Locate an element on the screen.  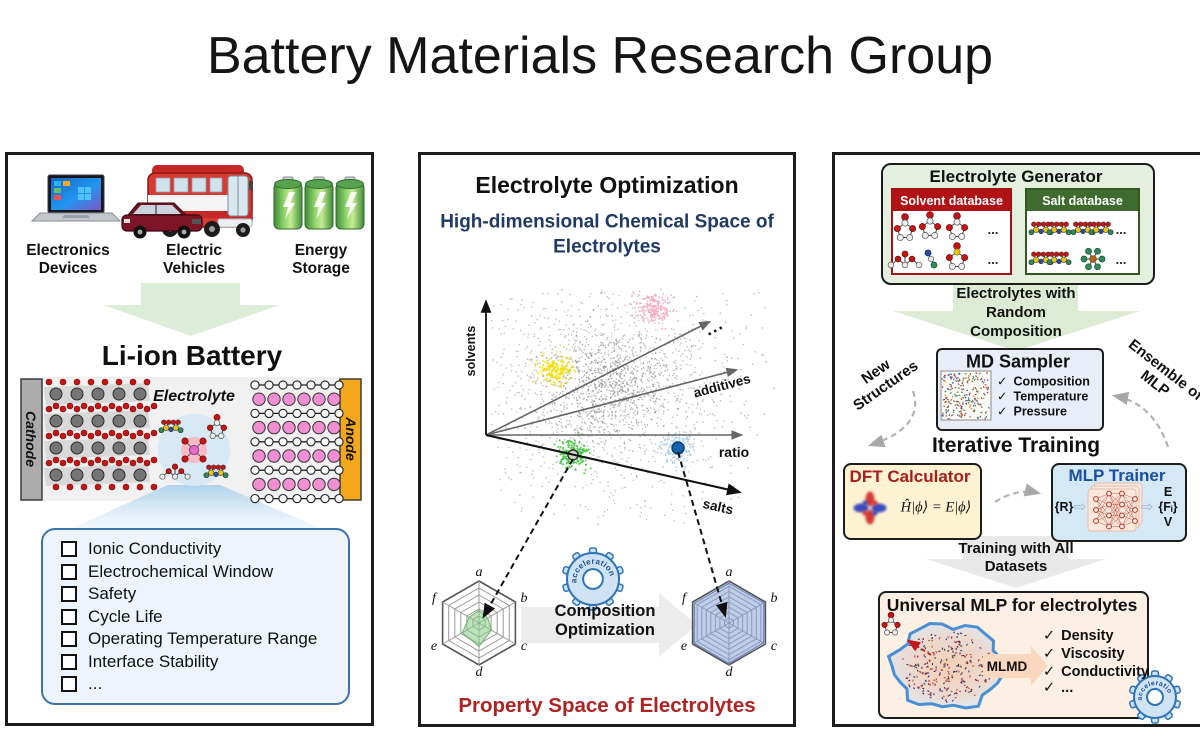
radar-label: d is located at coordinates (479, 672).